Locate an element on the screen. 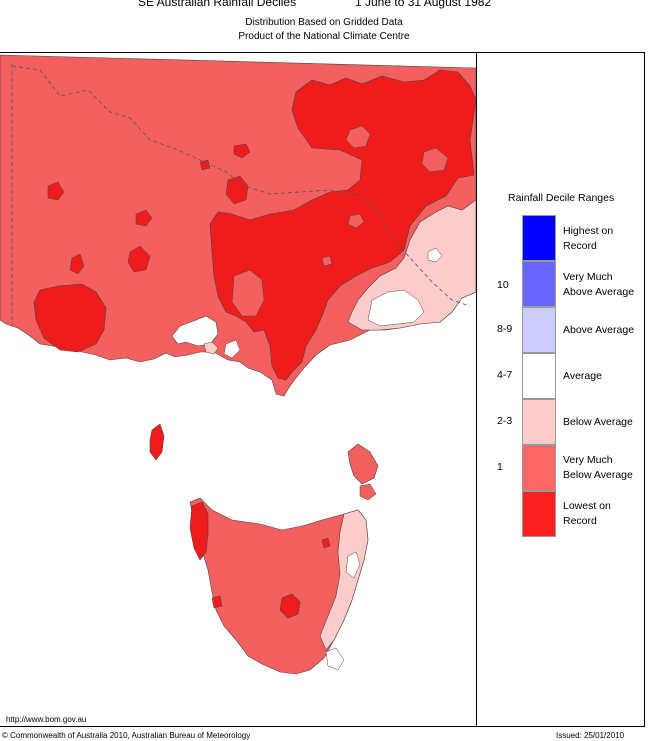  subtitle-1: Distribution Based on Gridded Data is located at coordinates (324, 22).